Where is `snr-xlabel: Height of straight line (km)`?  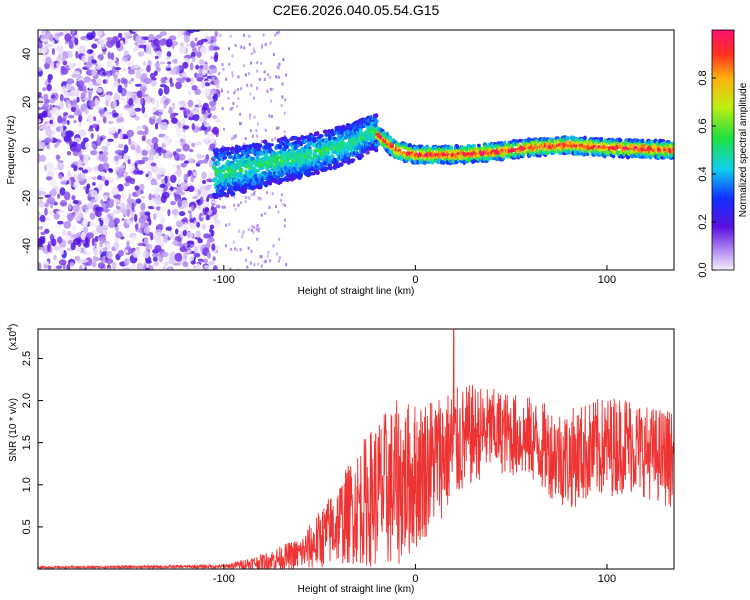
snr-xlabel: Height of straight line (km) is located at coordinates (356, 589).